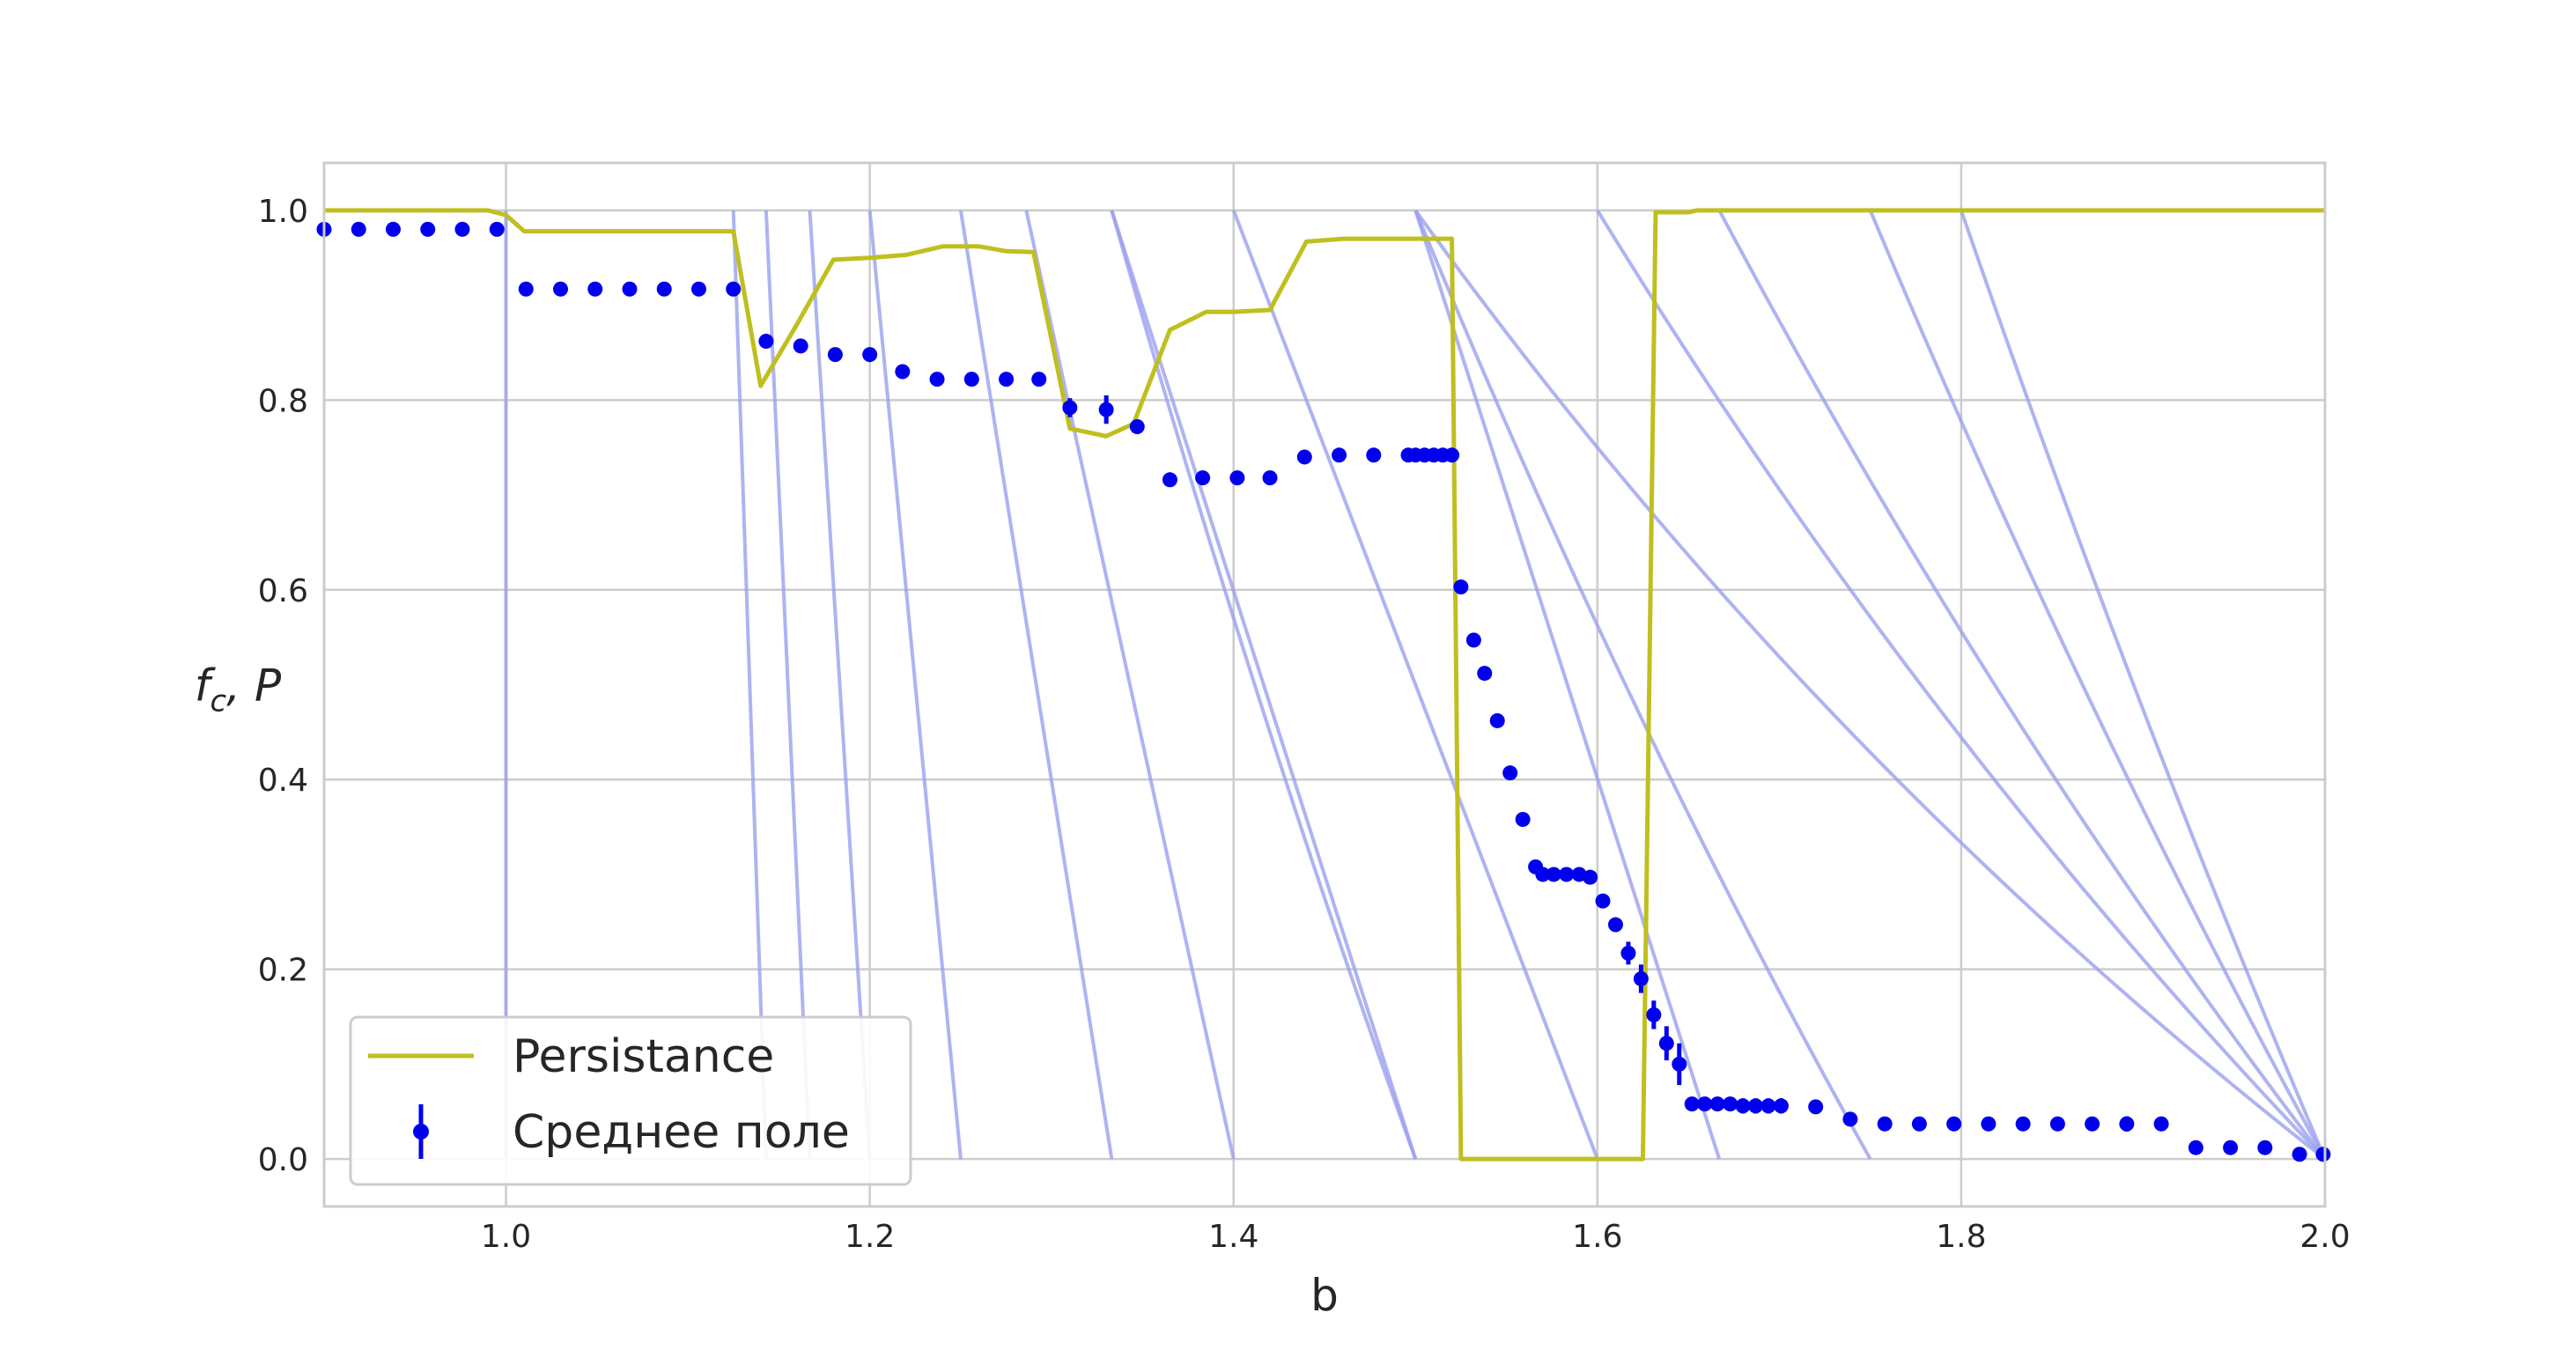 Image resolution: width=2576 pixels, height=1350 pixels. I want to click on y-tick-labels: 0.0 0.2 0.4 0.6 0.8 1.0, so click(283, 686).